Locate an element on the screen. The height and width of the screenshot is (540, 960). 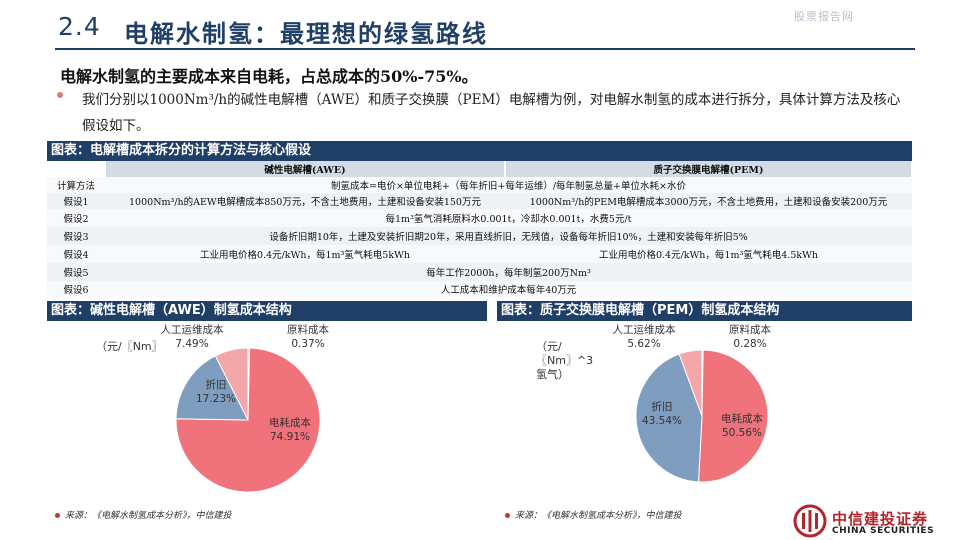
table-row: 假设6 人工成本和维护成本每年40万元 is located at coordinates (479, 289).